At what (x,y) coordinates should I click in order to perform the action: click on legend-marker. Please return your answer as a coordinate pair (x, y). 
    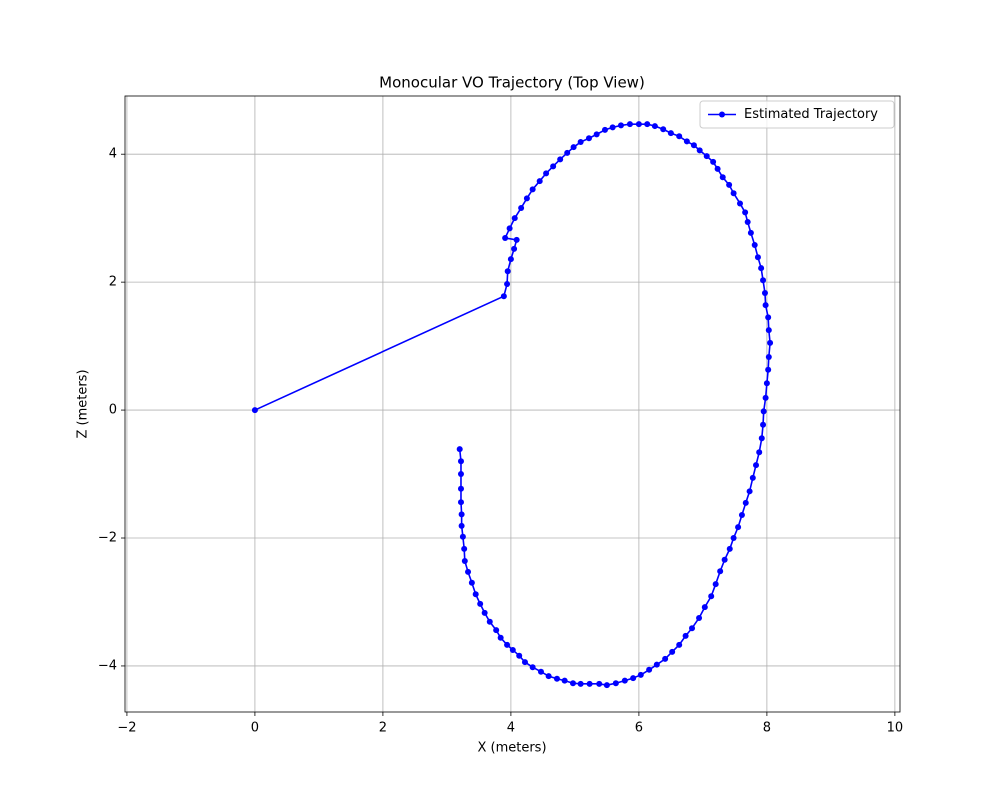
    Looking at the image, I should click on (722, 114).